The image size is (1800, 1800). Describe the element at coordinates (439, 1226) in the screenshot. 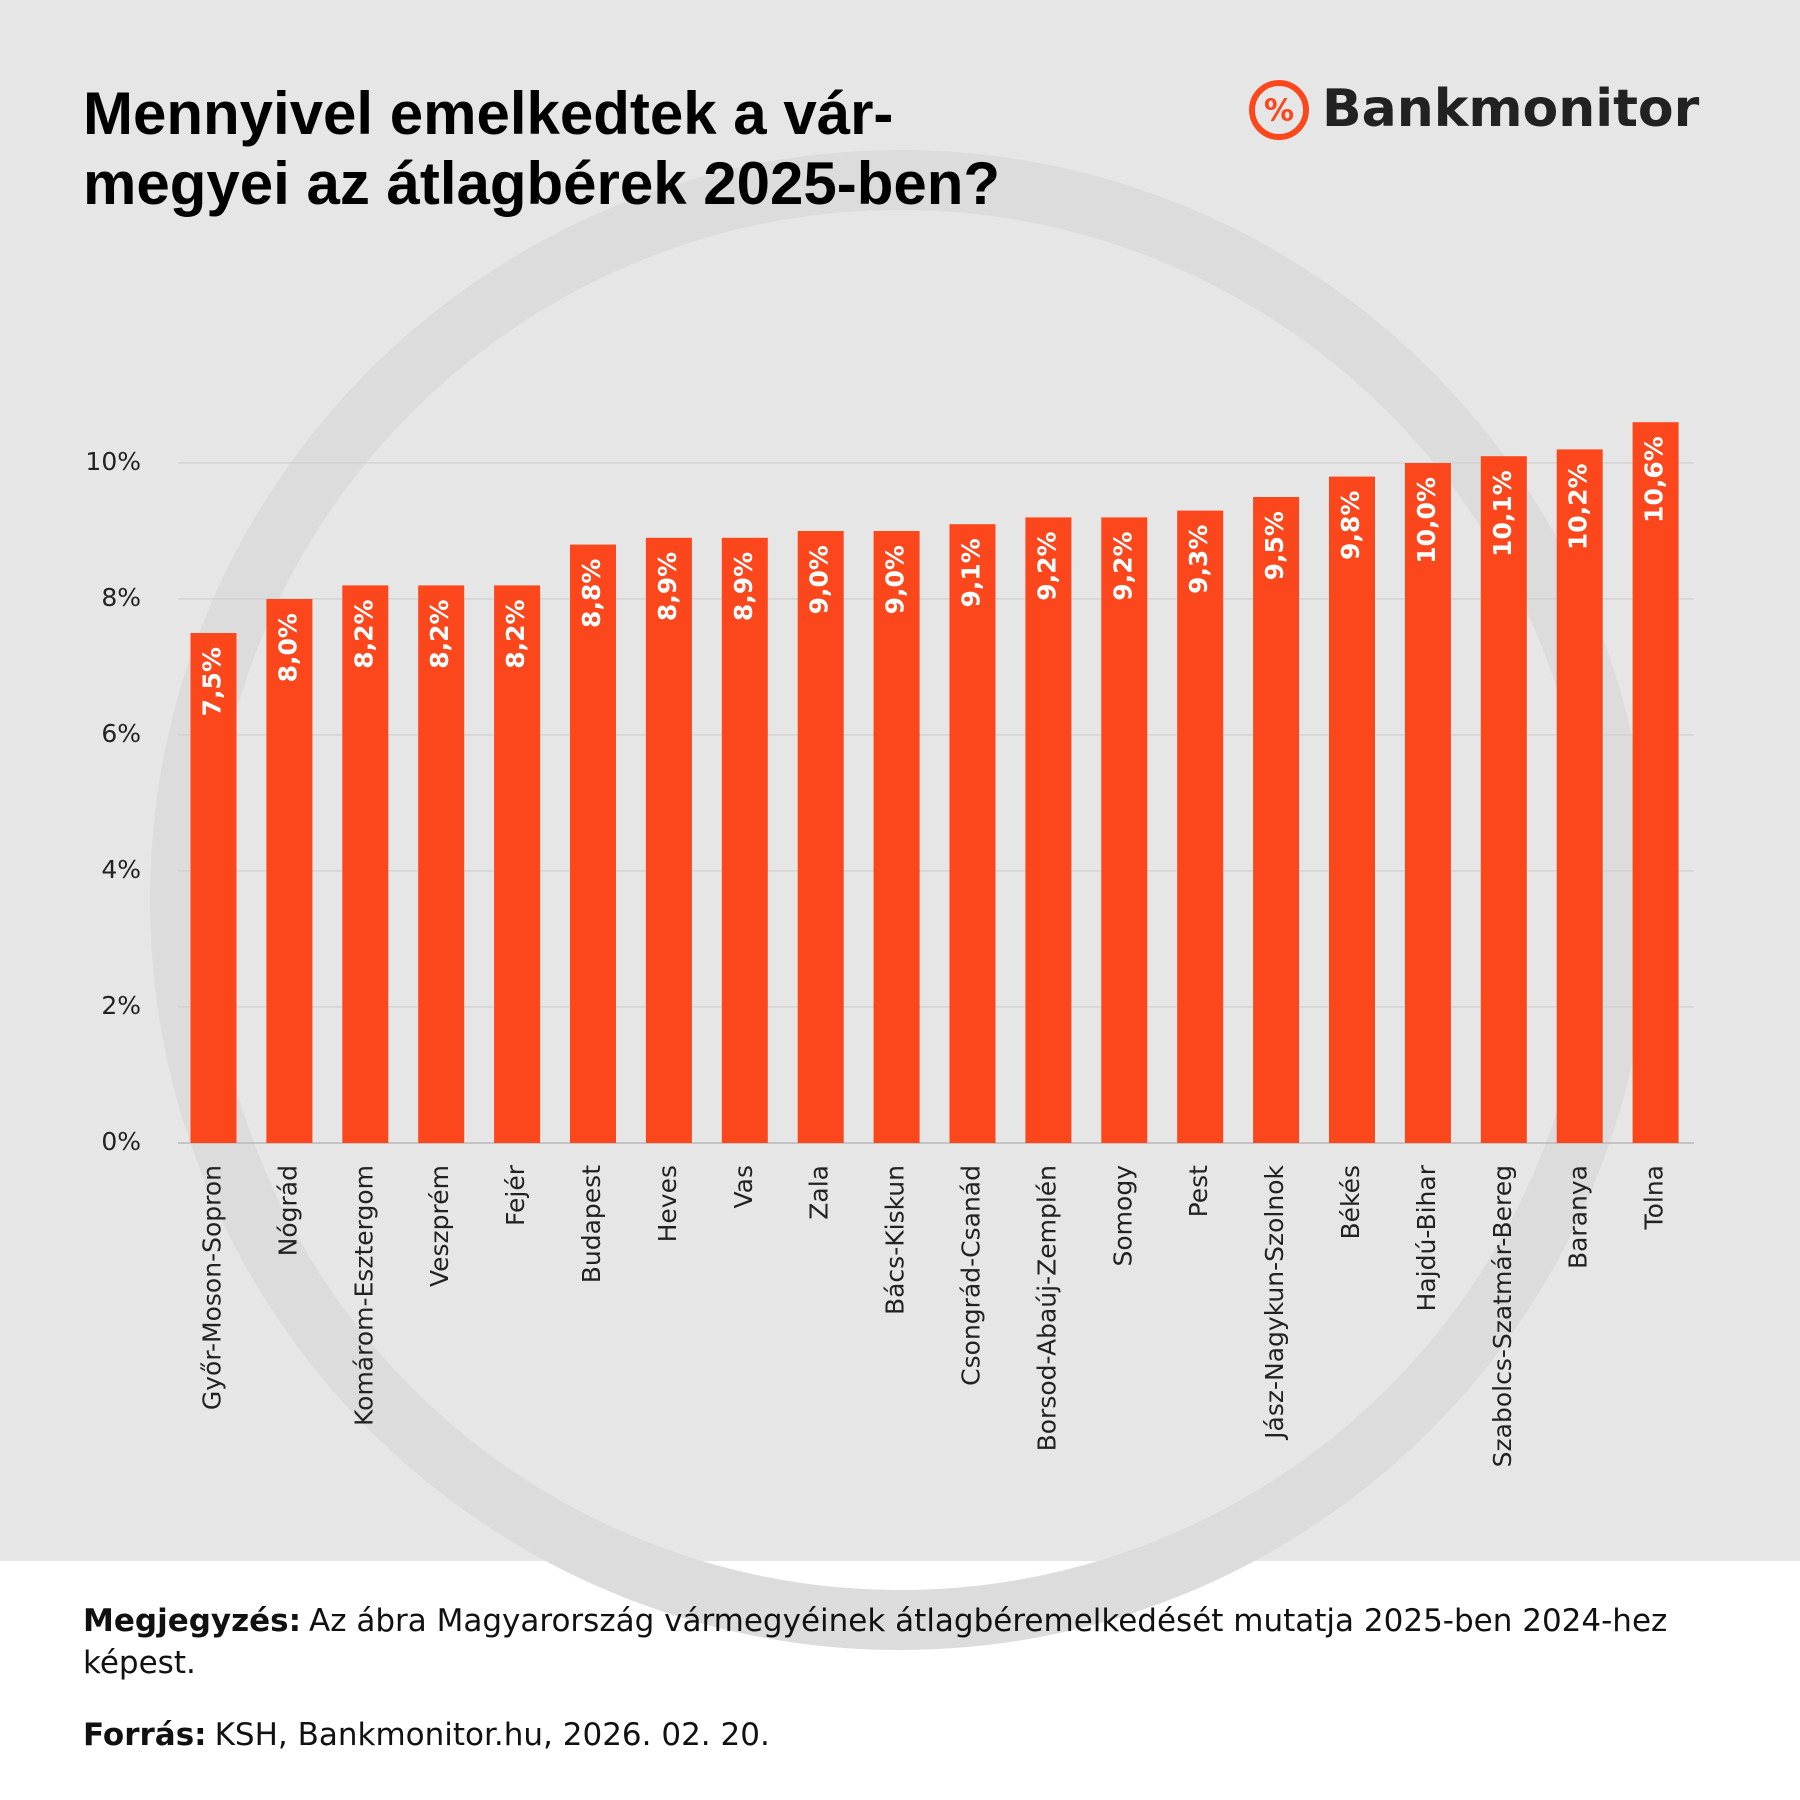

I see `x-tick-label: Veszprém` at that location.